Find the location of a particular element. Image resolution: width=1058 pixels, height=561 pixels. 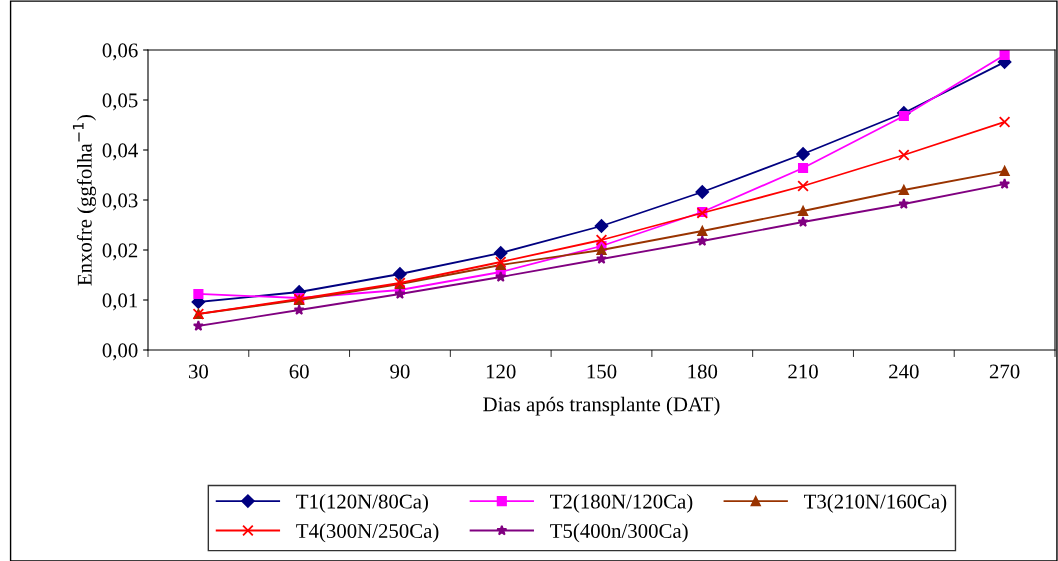

legend-label: T5(400n/300Ca) is located at coordinates (619, 533).